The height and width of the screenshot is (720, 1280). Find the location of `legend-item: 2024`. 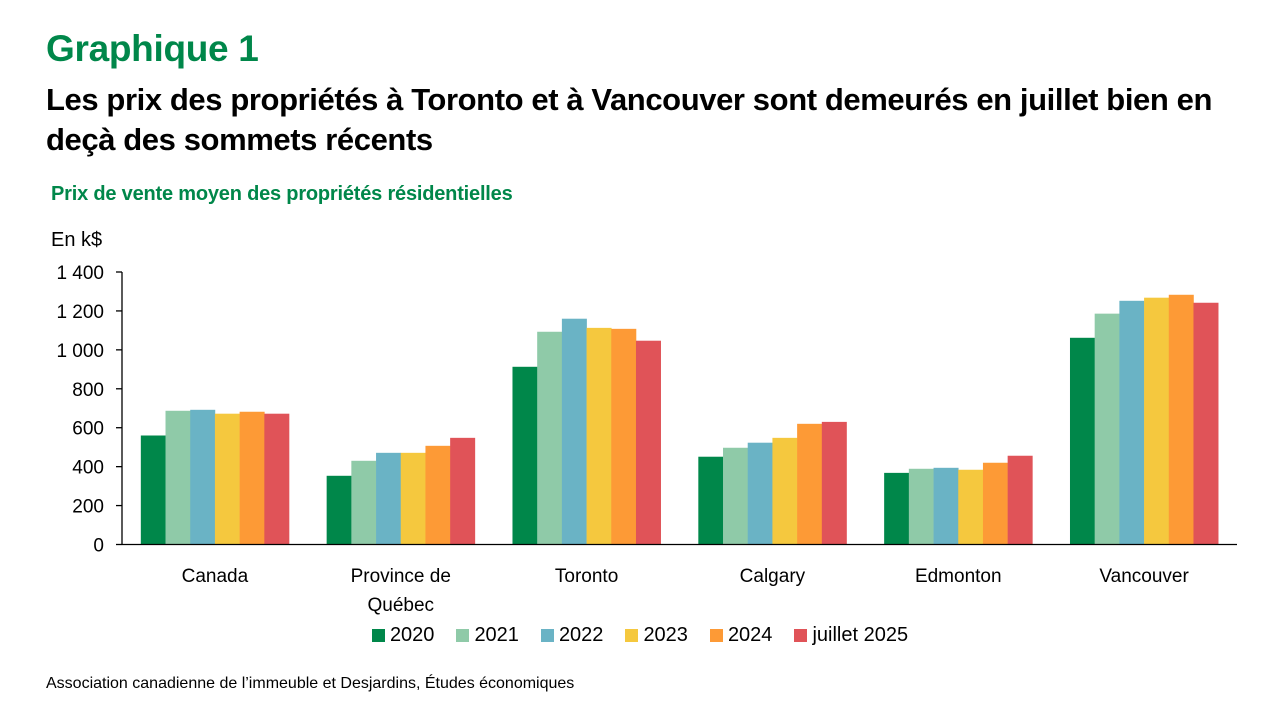

legend-item: 2024 is located at coordinates (741, 635).